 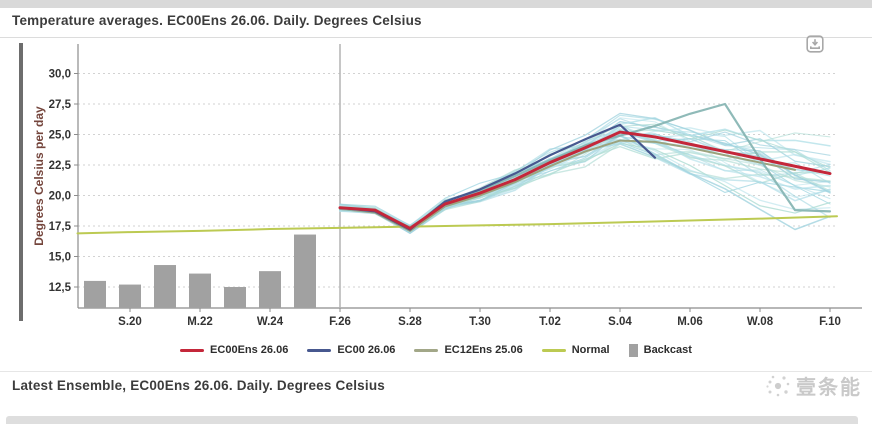 I want to click on y-tick-label: 30,0, so click(x=60, y=75).